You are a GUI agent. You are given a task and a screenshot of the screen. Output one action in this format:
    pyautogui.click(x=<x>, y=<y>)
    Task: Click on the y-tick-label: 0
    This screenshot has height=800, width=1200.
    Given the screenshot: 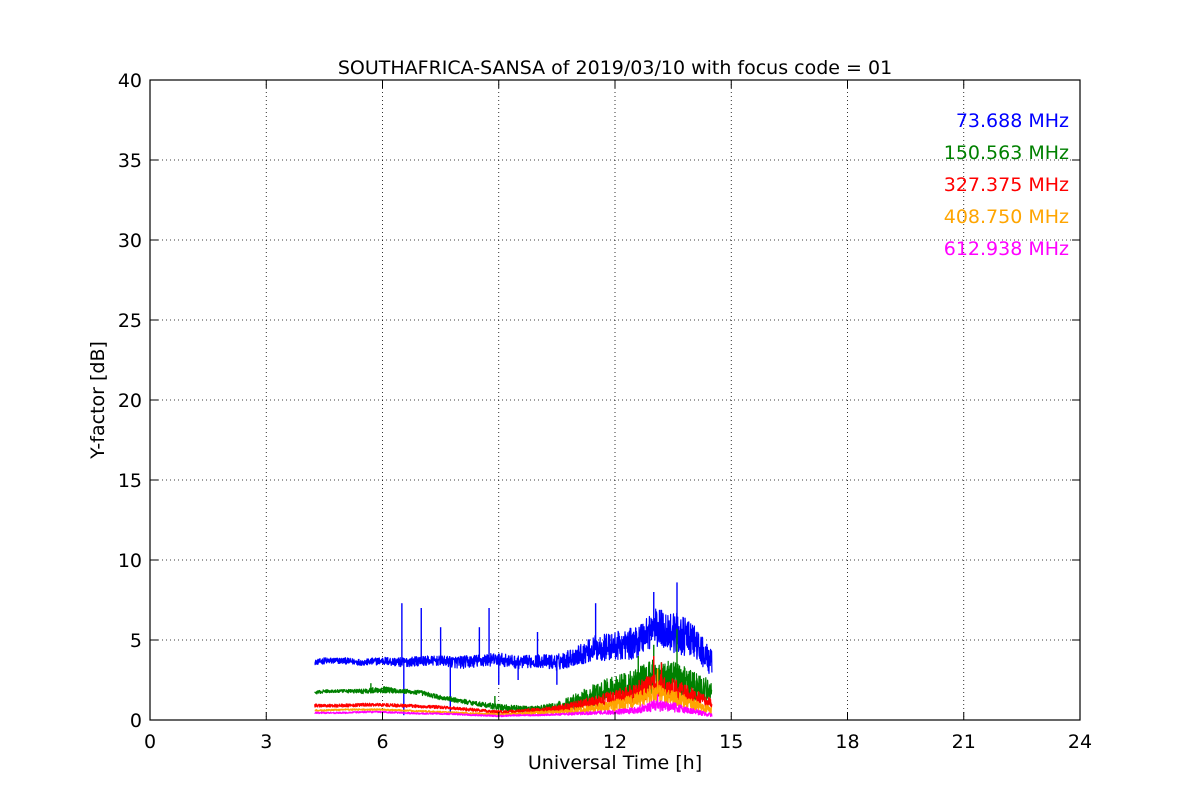 What is the action you would take?
    pyautogui.click(x=136, y=721)
    